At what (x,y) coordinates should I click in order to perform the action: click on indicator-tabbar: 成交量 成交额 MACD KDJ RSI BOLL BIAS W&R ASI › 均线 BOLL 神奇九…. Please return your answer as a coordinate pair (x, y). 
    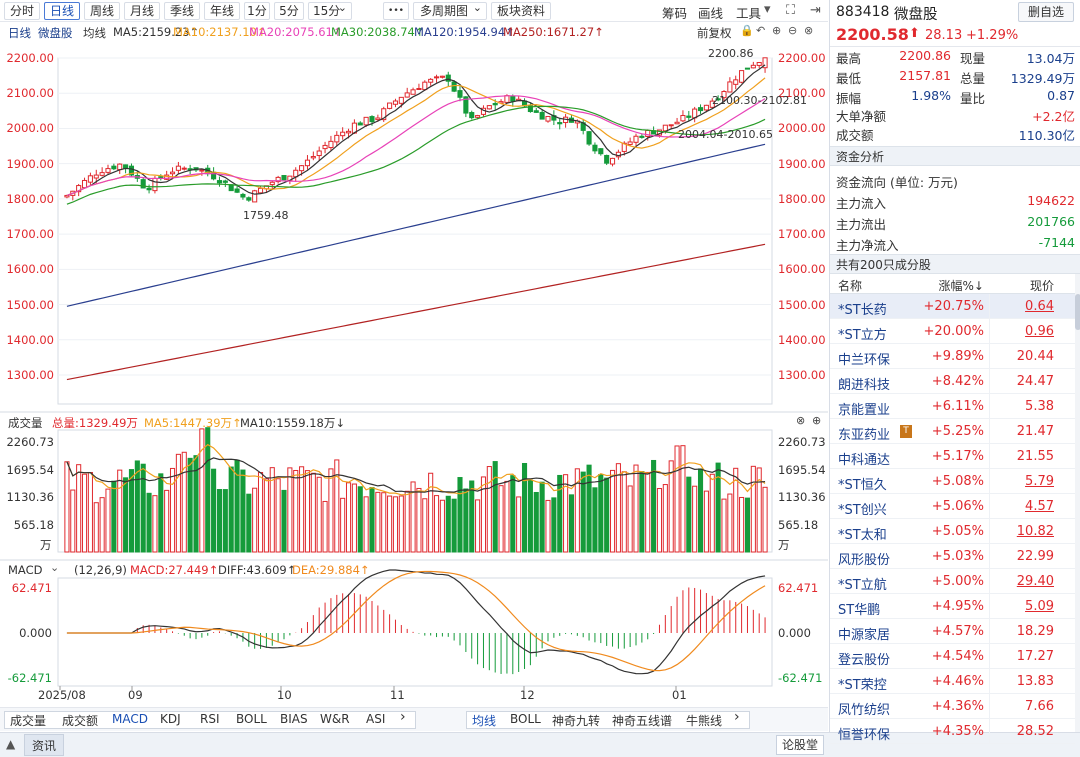
    Looking at the image, I should click on (414, 719).